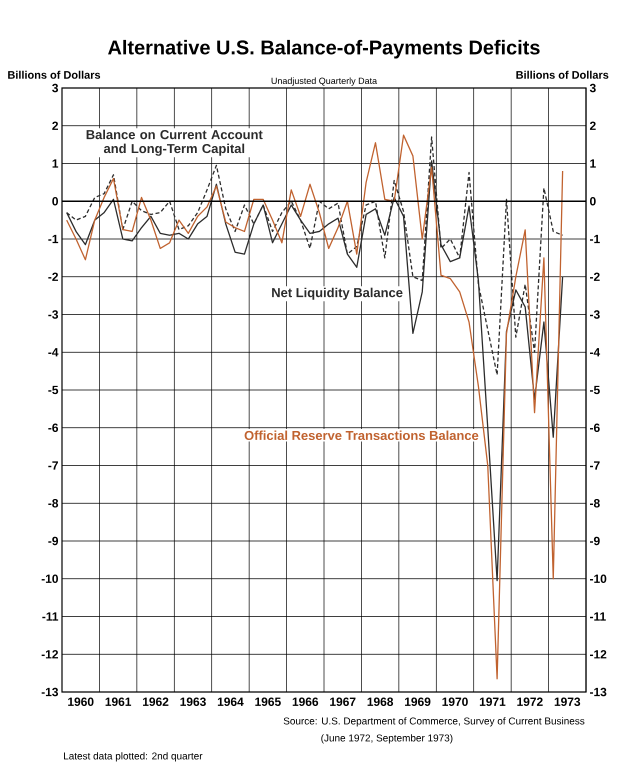 The image size is (632, 771). What do you see at coordinates (598, 578) in the screenshot?
I see `y2-tick-label: -10` at bounding box center [598, 578].